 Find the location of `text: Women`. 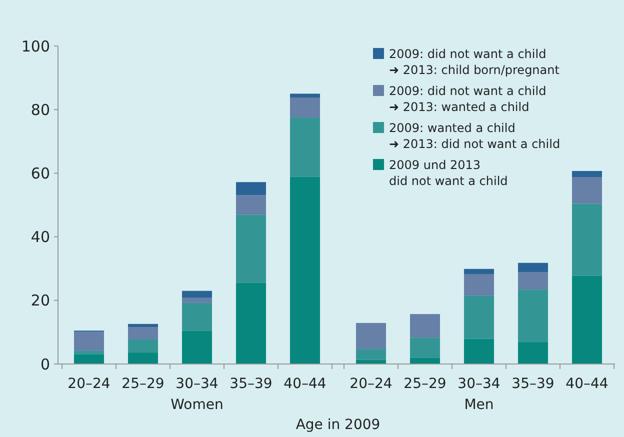

text: Women is located at coordinates (197, 405).